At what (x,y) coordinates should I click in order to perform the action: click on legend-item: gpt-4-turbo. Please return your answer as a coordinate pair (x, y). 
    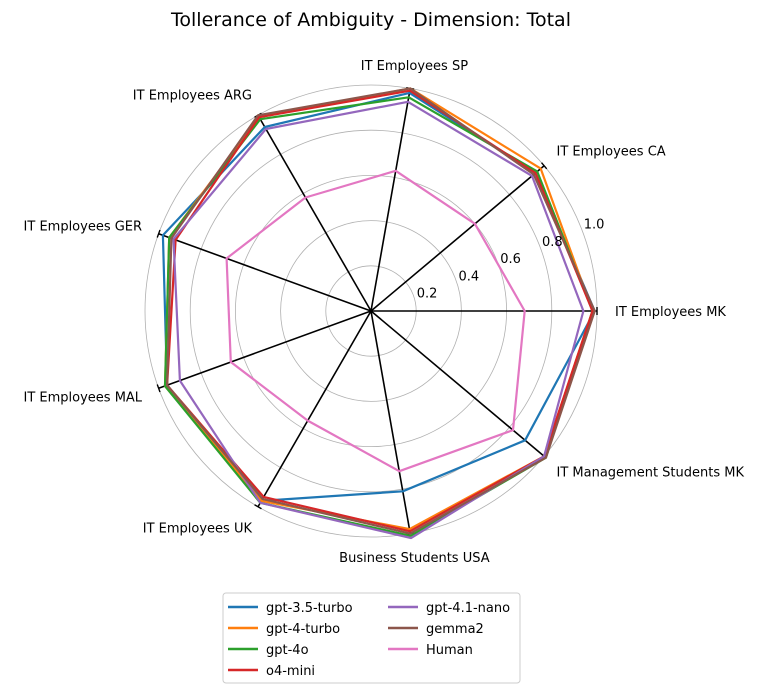
    Looking at the image, I should click on (284, 629).